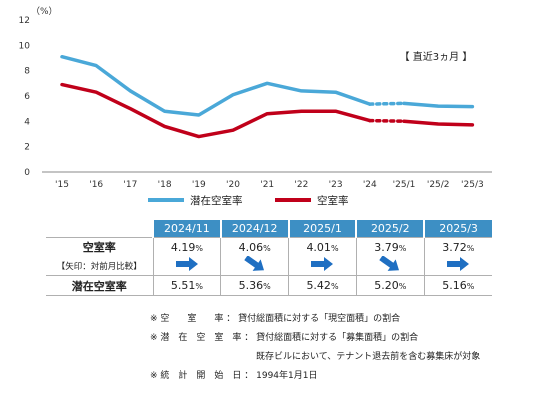  I want to click on vacancy-row: 空室率 4.19% 4.06% 4.01% 3.79% 3.72%, so click(269, 246).